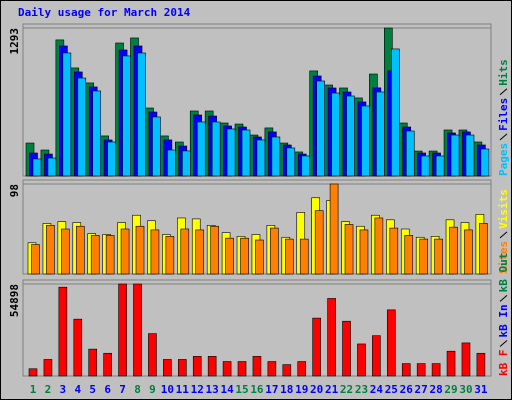  Describe the element at coordinates (503, 209) in the screenshot. I see `legend-entry: Visits` at that location.